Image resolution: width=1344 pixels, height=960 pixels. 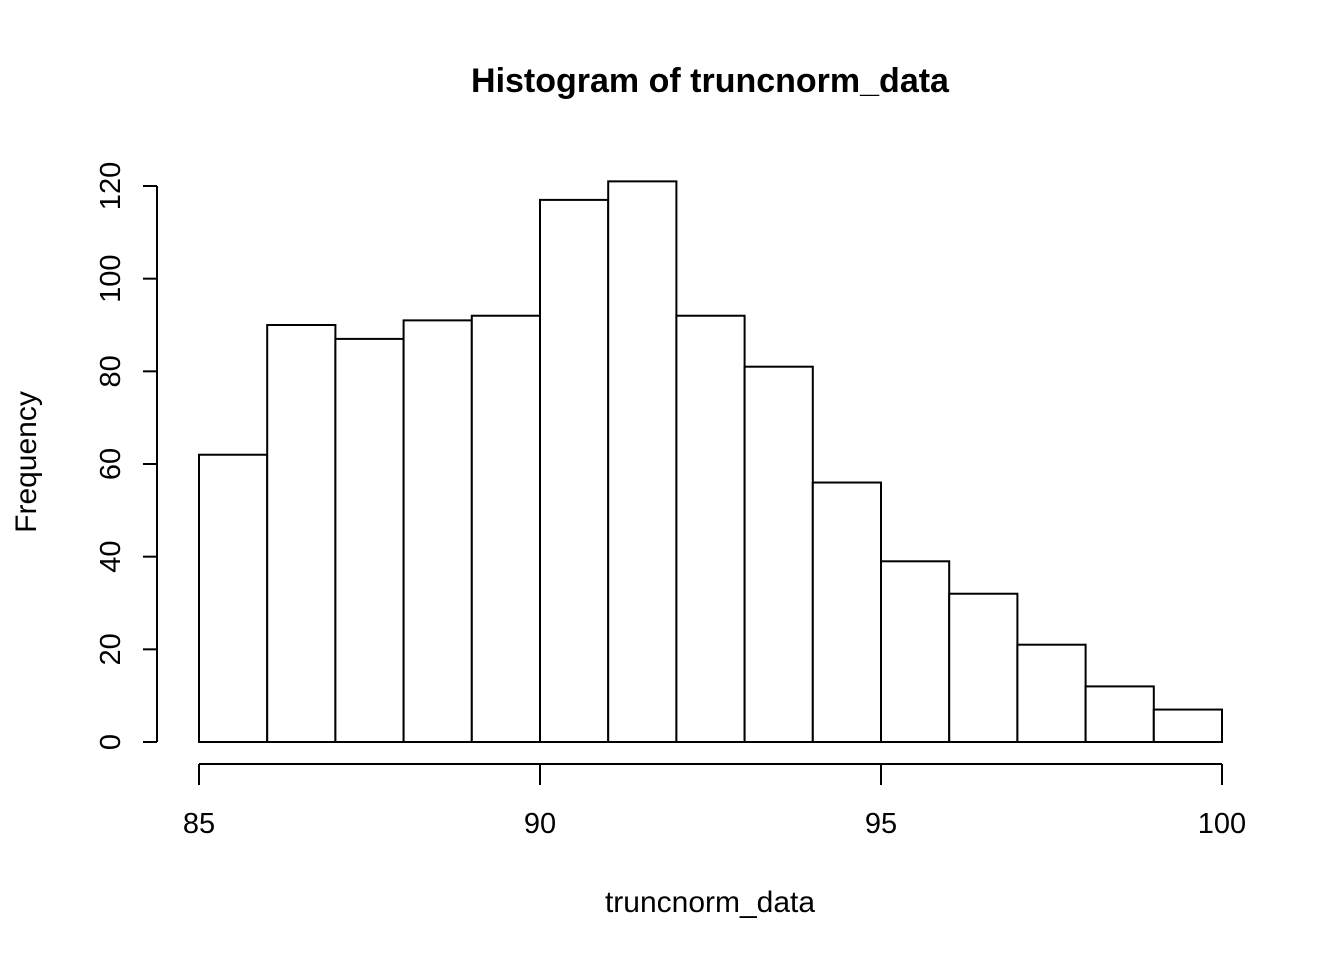 I want to click on y-tick-label: 60, so click(x=111, y=464).